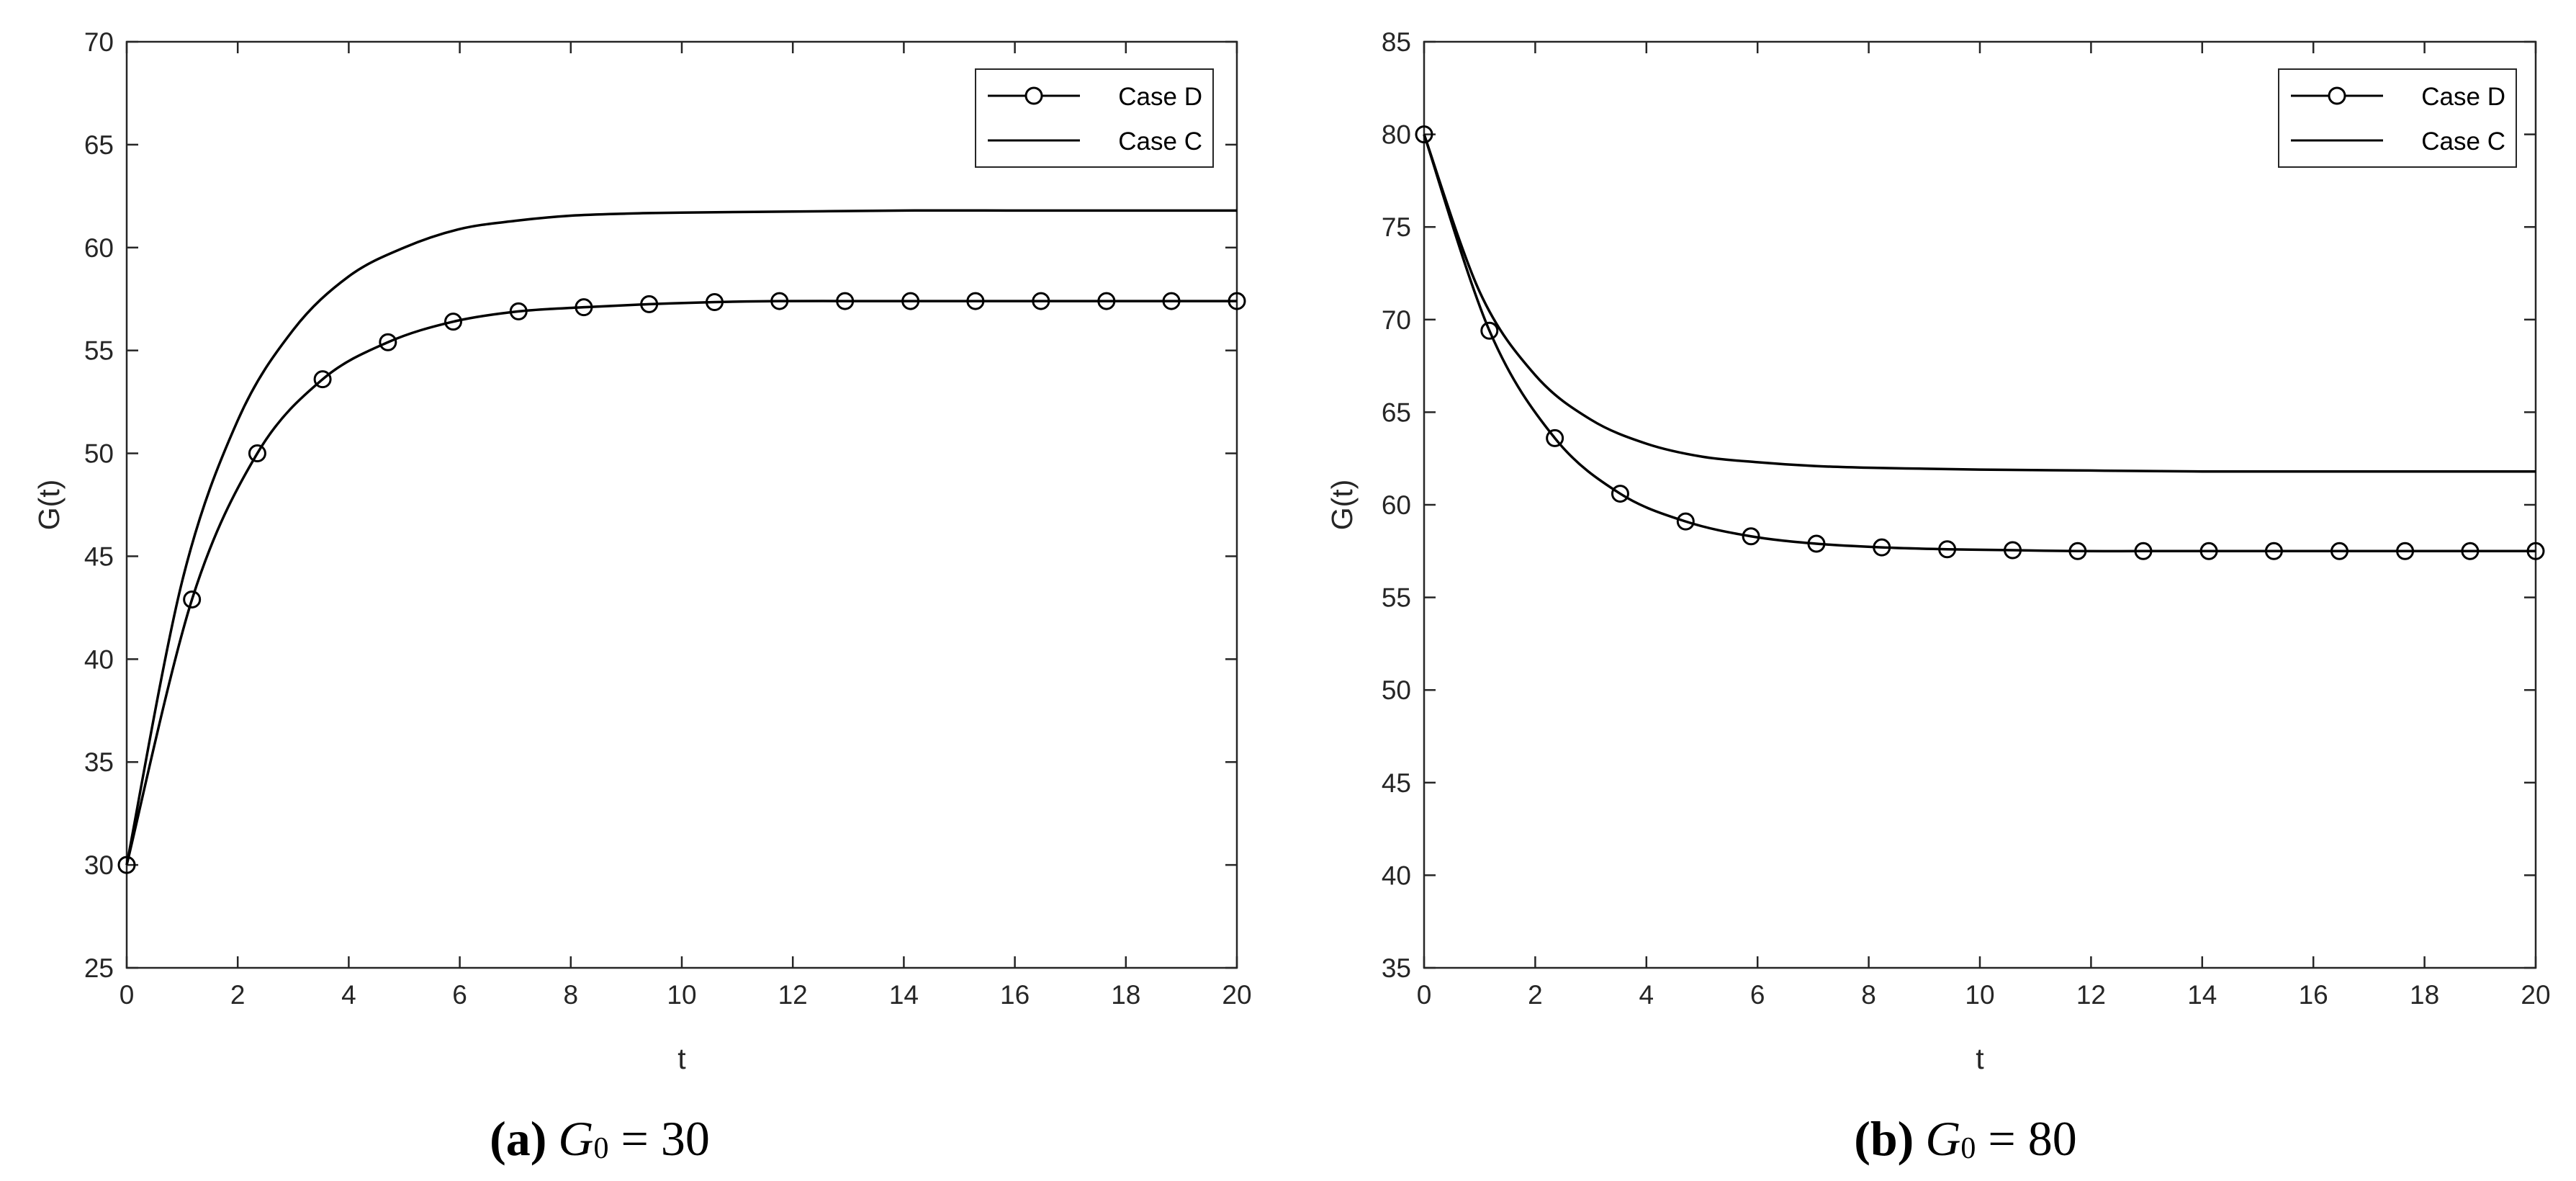  What do you see at coordinates (659, 1138) in the screenshot?
I see `caption-equation: = 30` at bounding box center [659, 1138].